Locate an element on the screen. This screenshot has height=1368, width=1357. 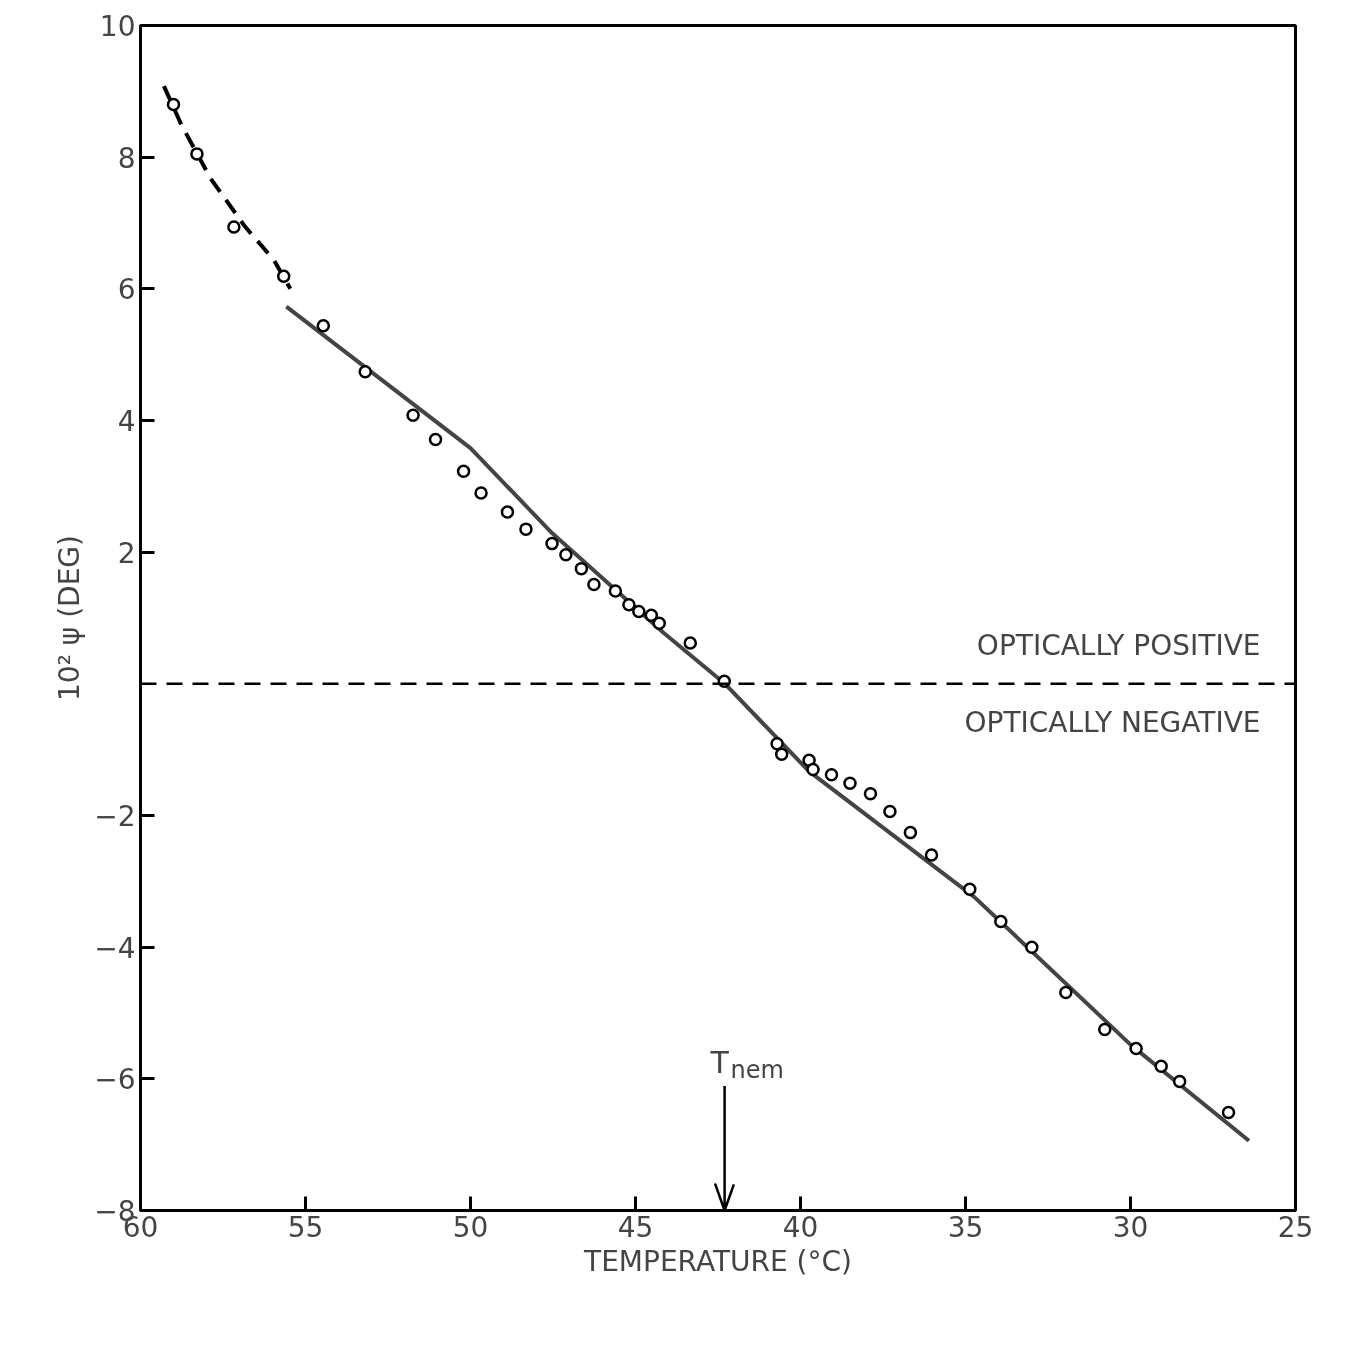
y-tick-label: 8 is located at coordinates (126, 158).